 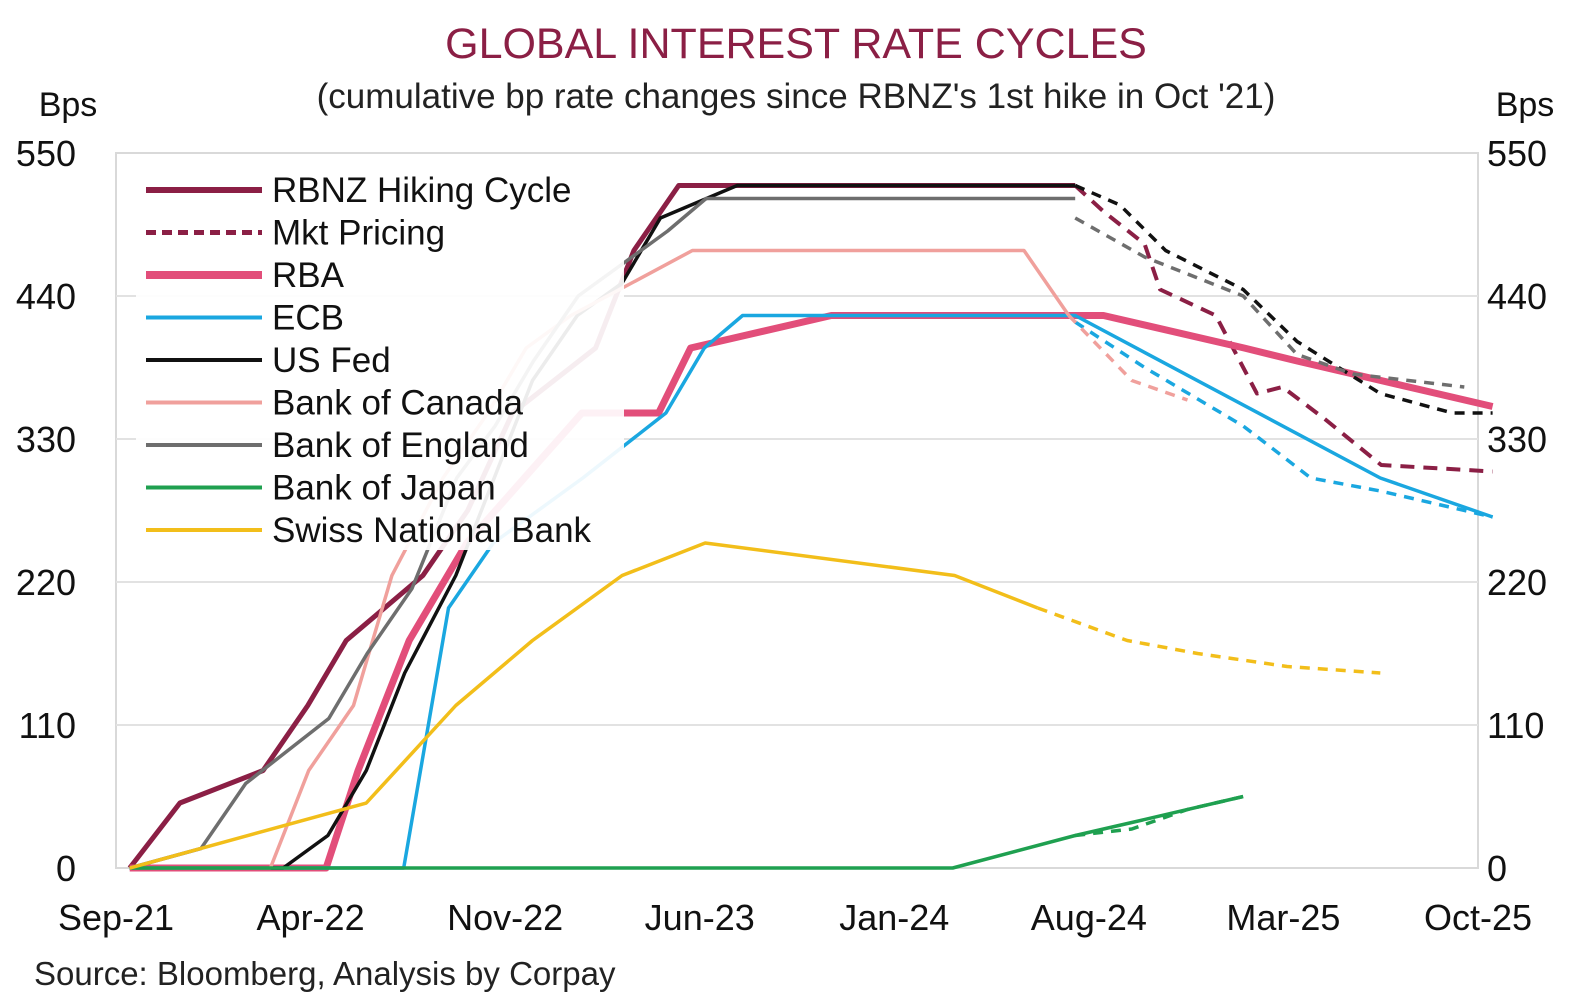 I want to click on x-tick-label: Mar-25, so click(x=1283, y=917).